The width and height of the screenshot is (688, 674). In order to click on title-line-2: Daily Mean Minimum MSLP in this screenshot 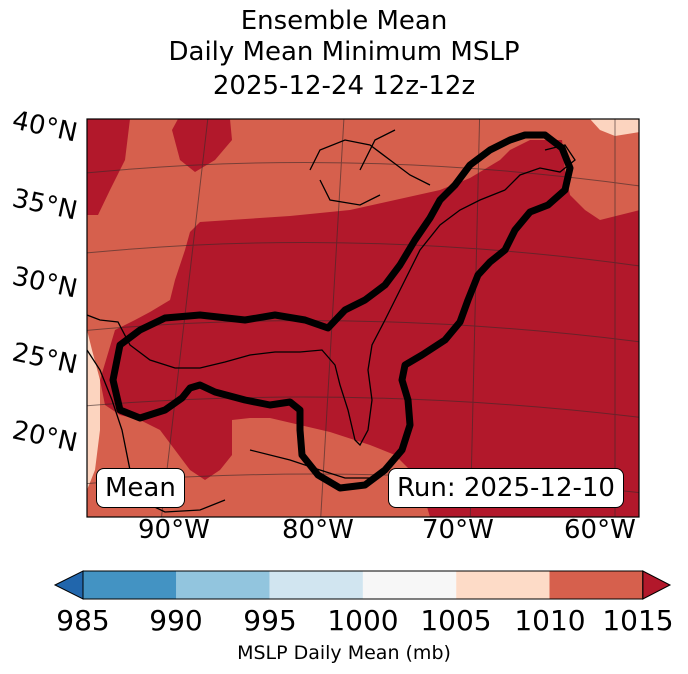, I will do `click(344, 52)`.